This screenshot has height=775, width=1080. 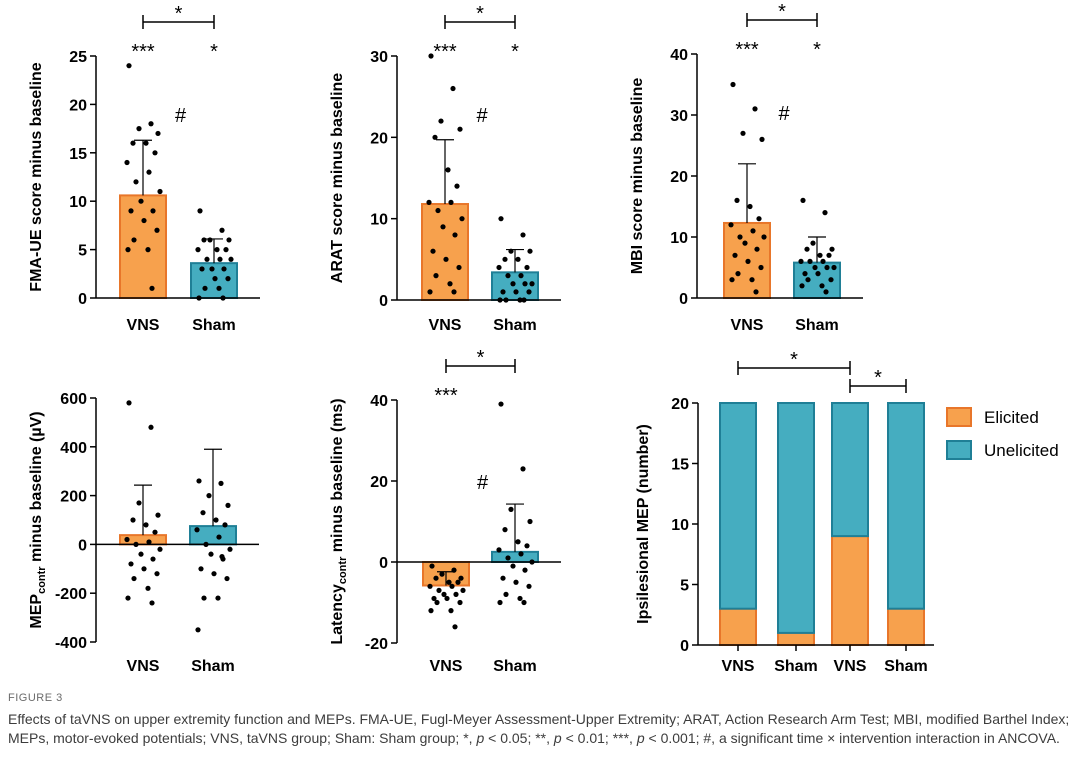 What do you see at coordinates (684, 586) in the screenshot?
I see `y-tick-label: 5` at bounding box center [684, 586].